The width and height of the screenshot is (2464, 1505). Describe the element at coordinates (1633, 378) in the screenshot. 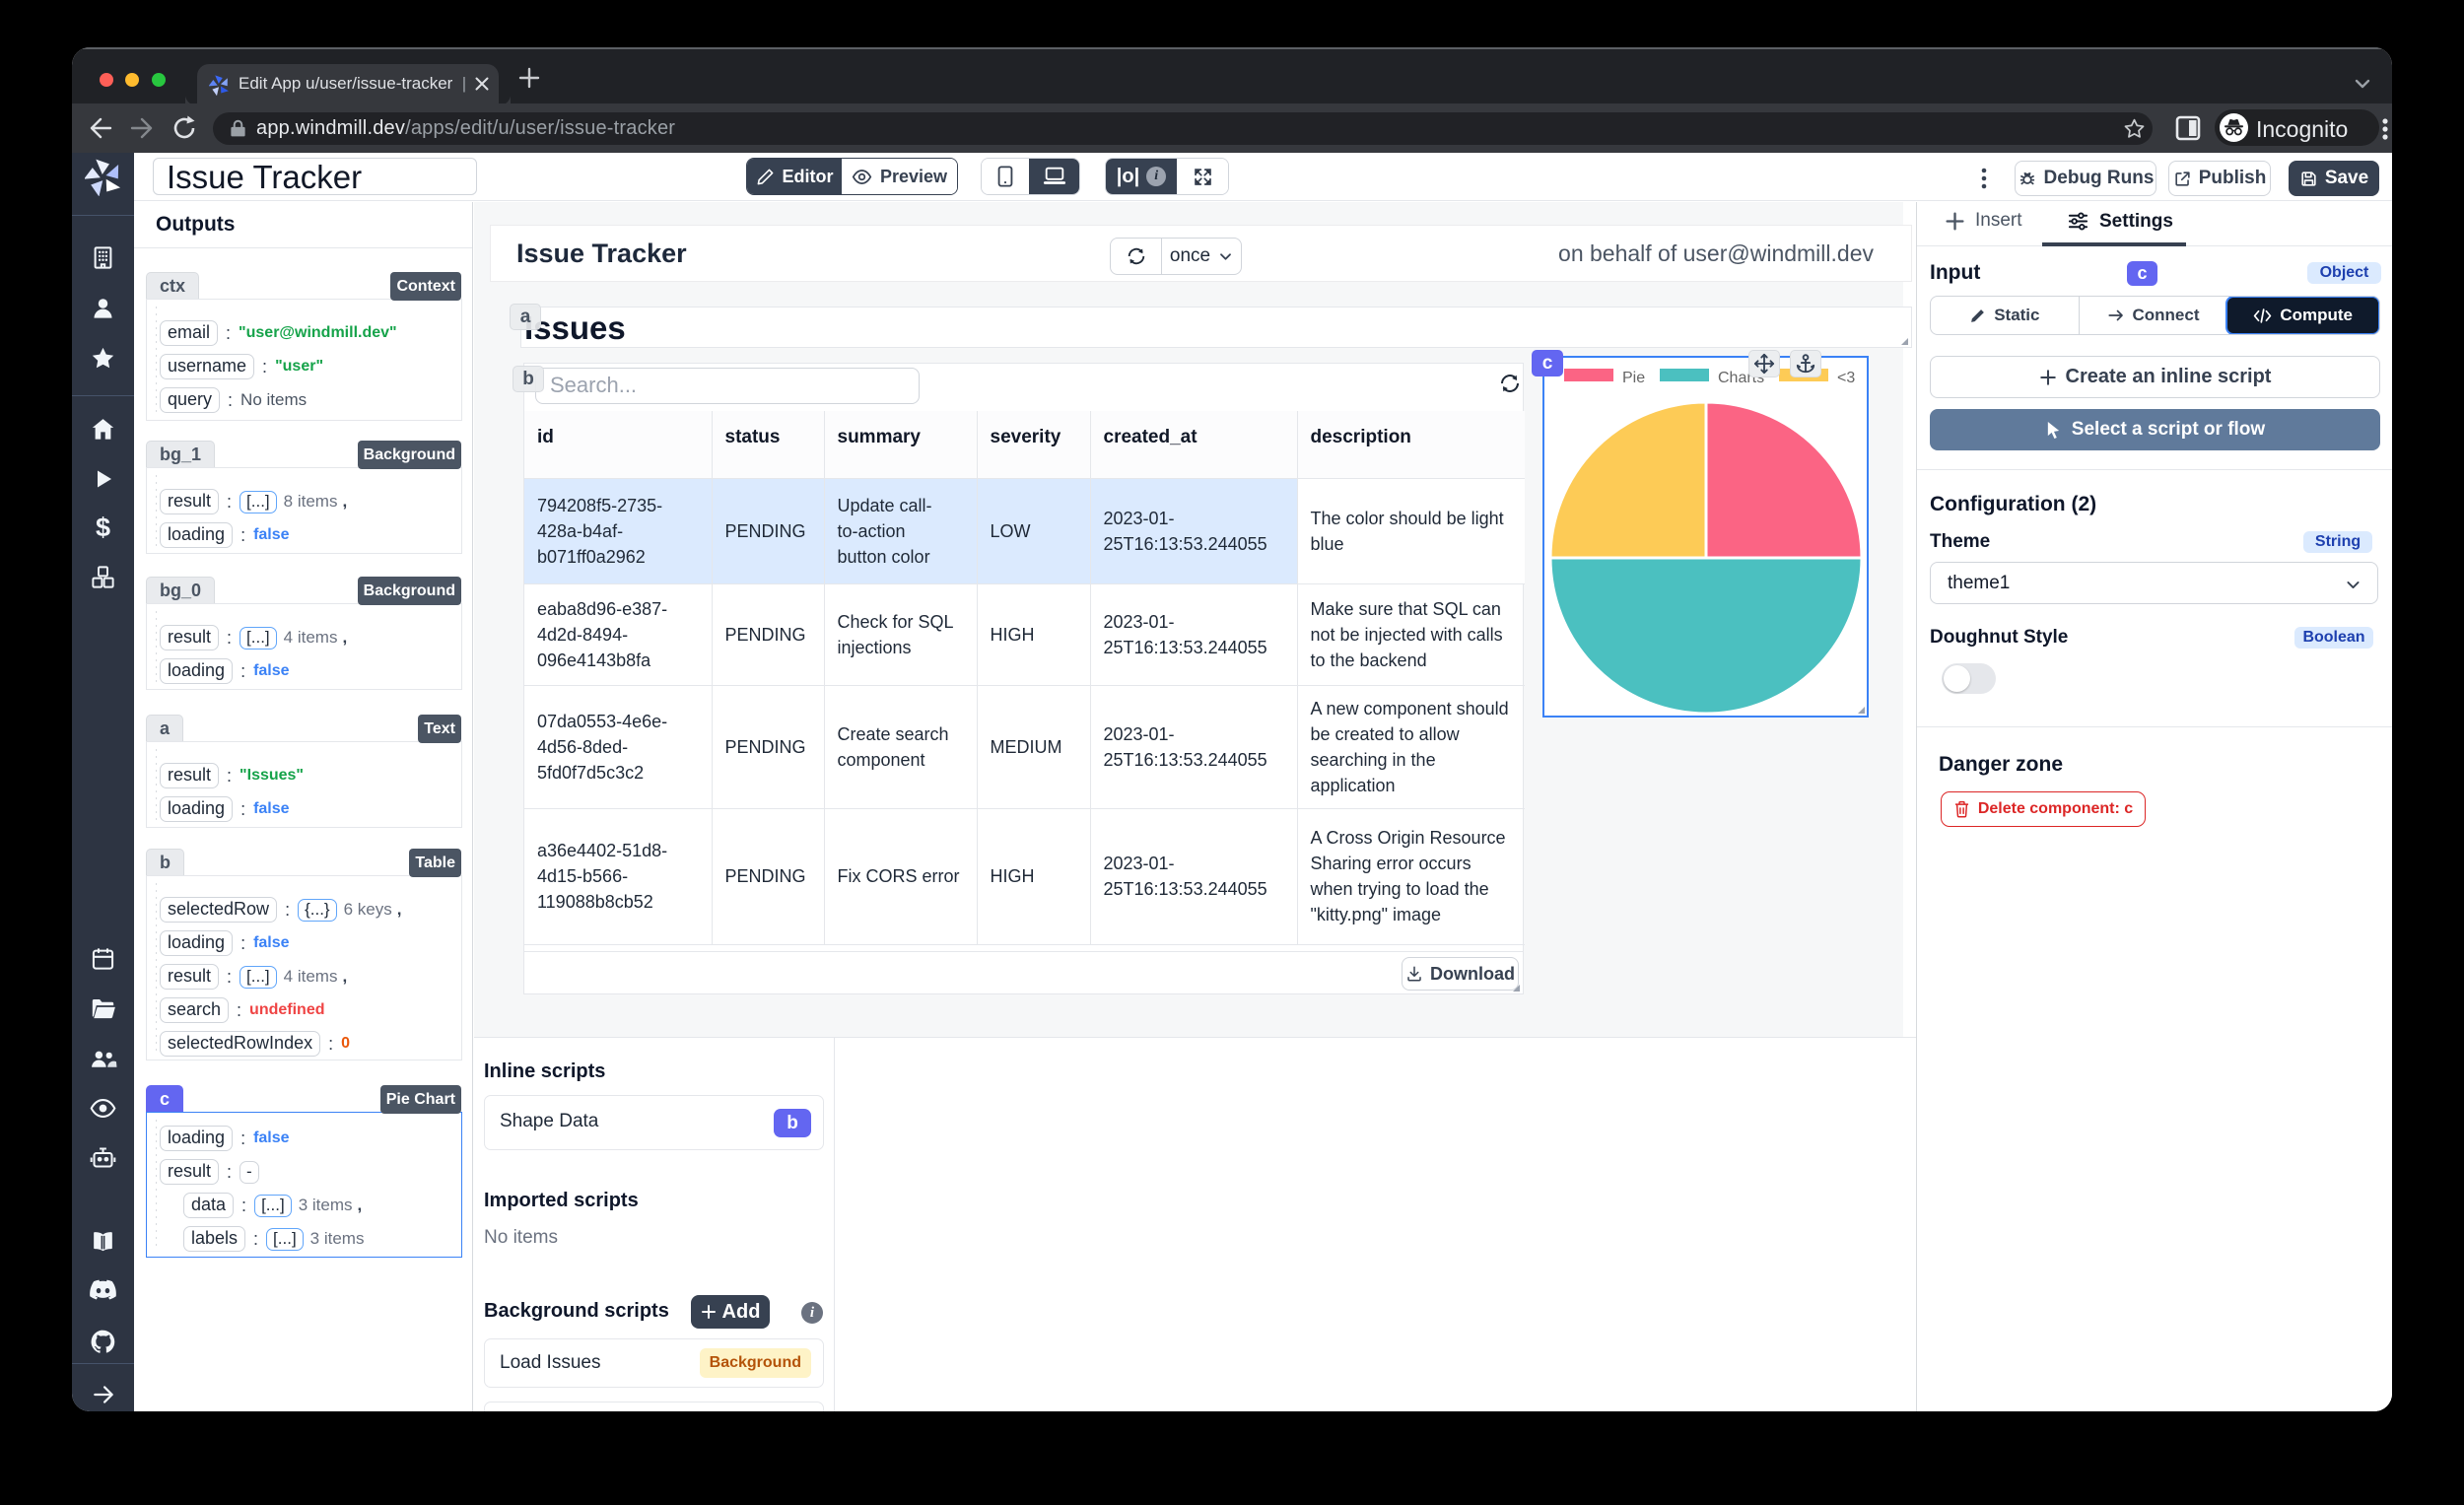

I see `svg-text: Pie` at that location.